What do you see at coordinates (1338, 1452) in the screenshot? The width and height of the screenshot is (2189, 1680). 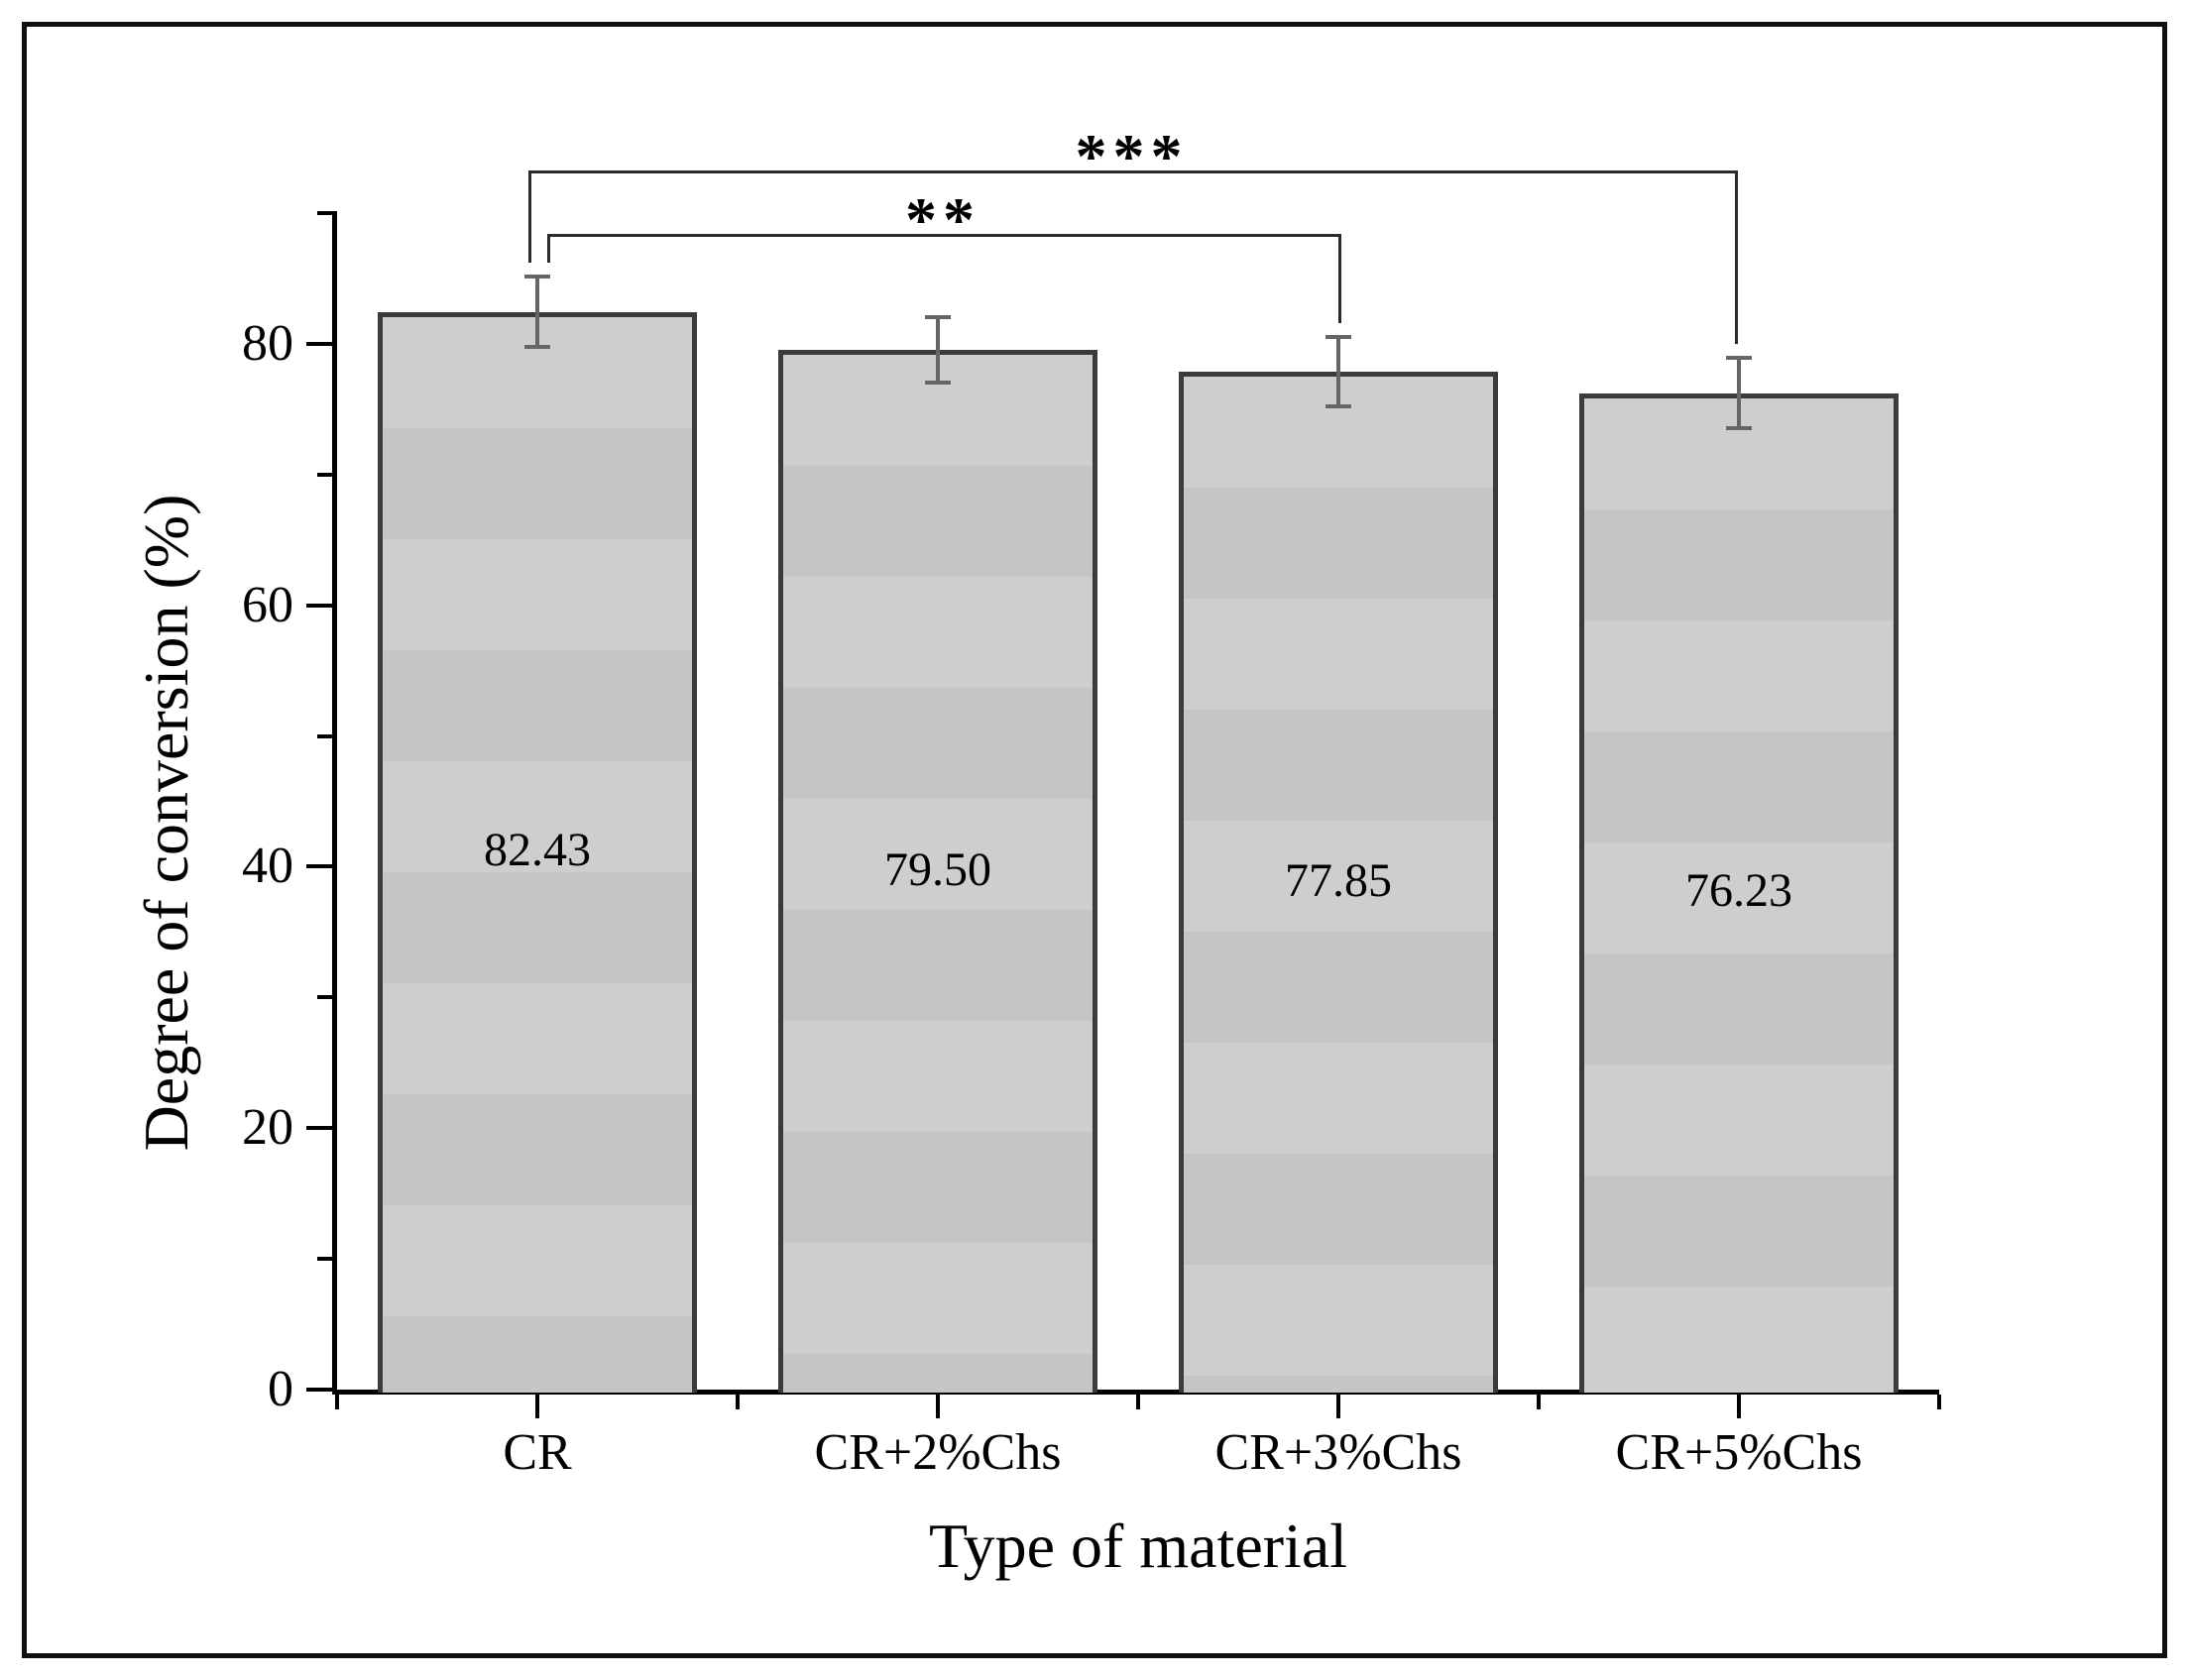 I see `x-category-label: CR+3%Chs` at bounding box center [1338, 1452].